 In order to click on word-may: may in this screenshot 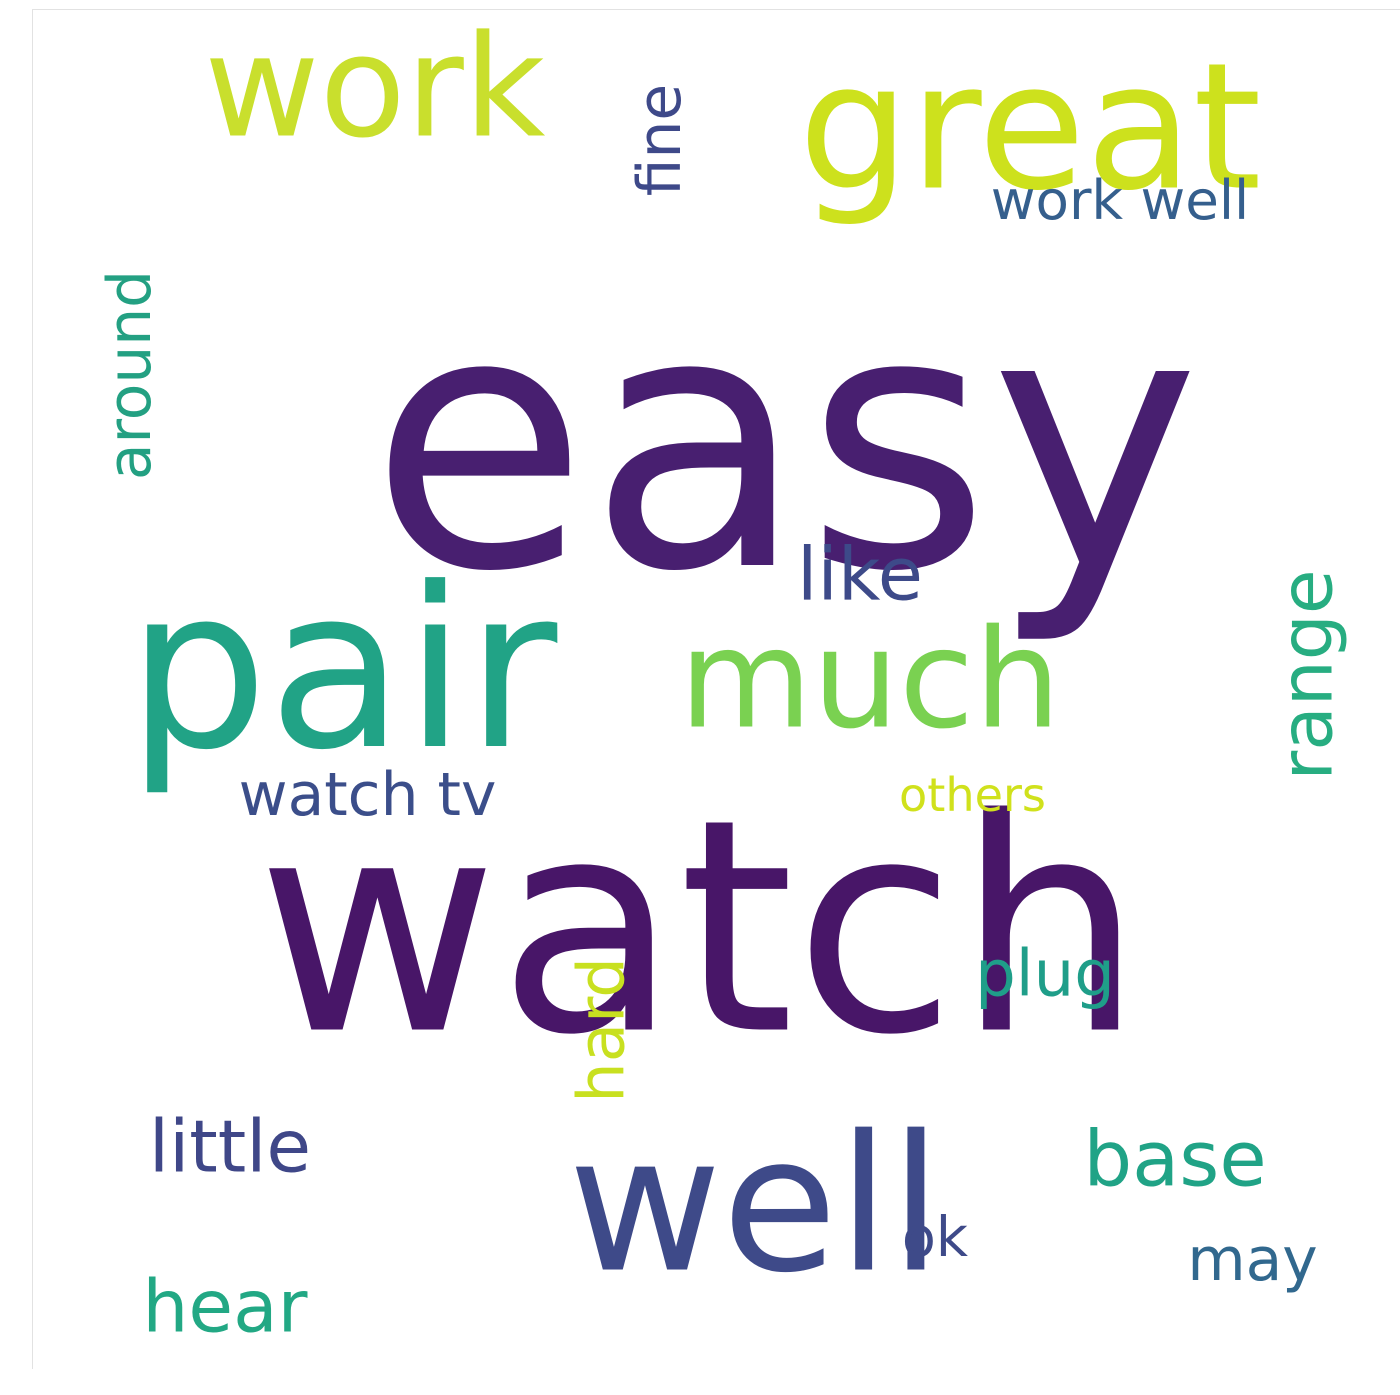, I will do `click(1252, 1260)`.